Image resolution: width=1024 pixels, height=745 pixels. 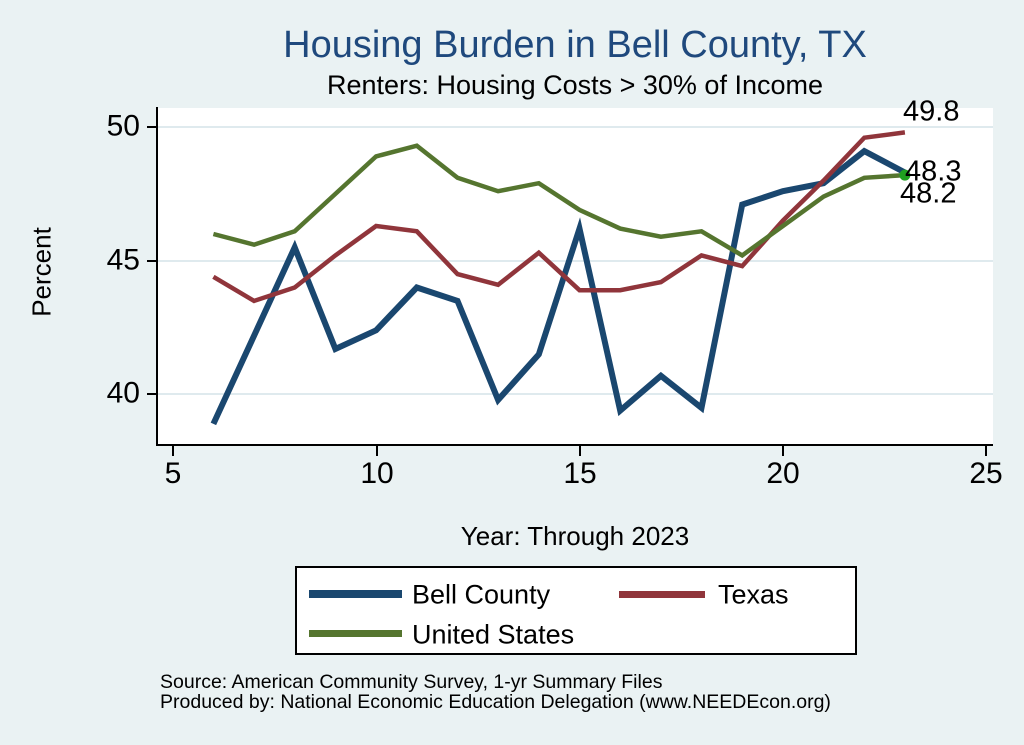 What do you see at coordinates (355, 633) in the screenshot?
I see `united-states-legend-swatch` at bounding box center [355, 633].